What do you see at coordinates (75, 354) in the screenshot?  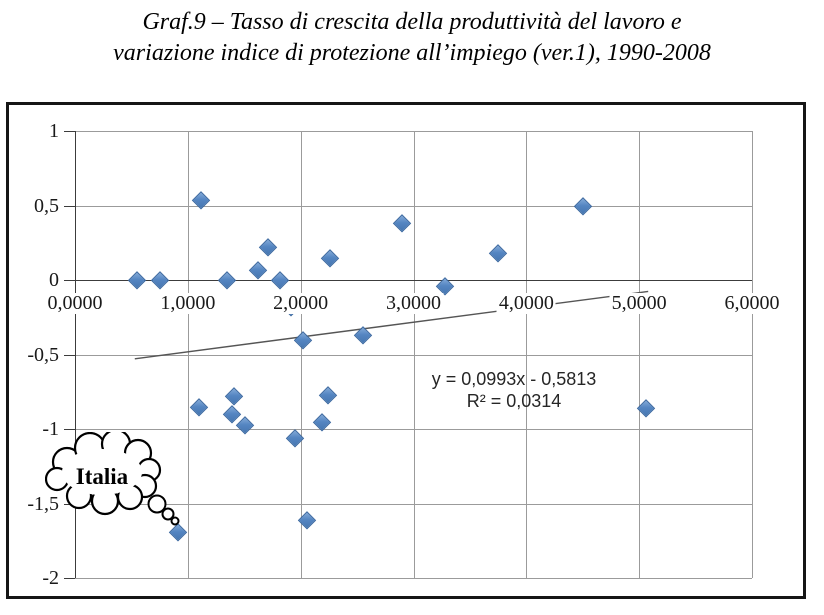 I see `y-axis-line` at bounding box center [75, 354].